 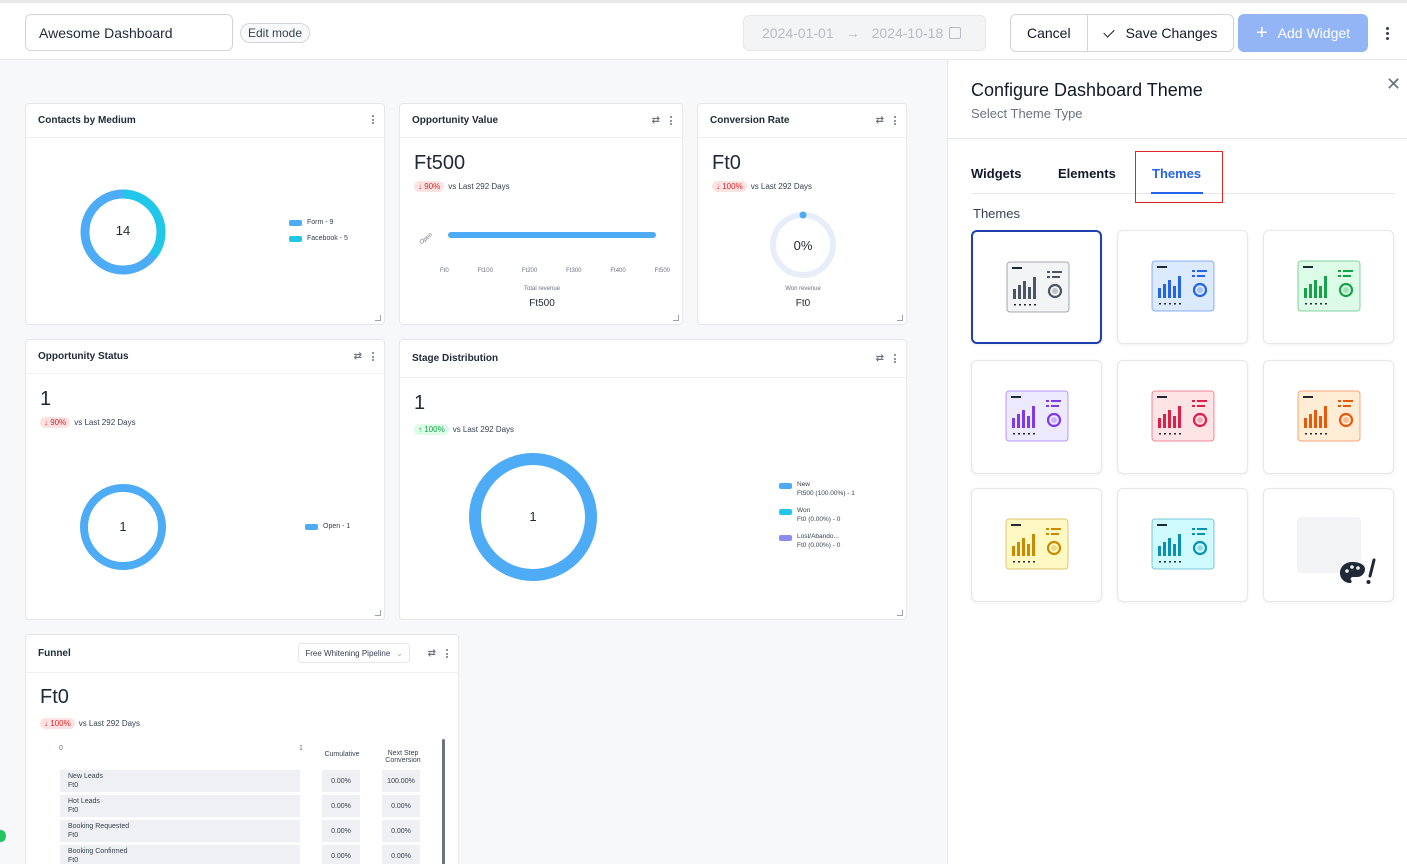 What do you see at coordinates (1049, 33) in the screenshot?
I see `cancel-button: Cancel` at bounding box center [1049, 33].